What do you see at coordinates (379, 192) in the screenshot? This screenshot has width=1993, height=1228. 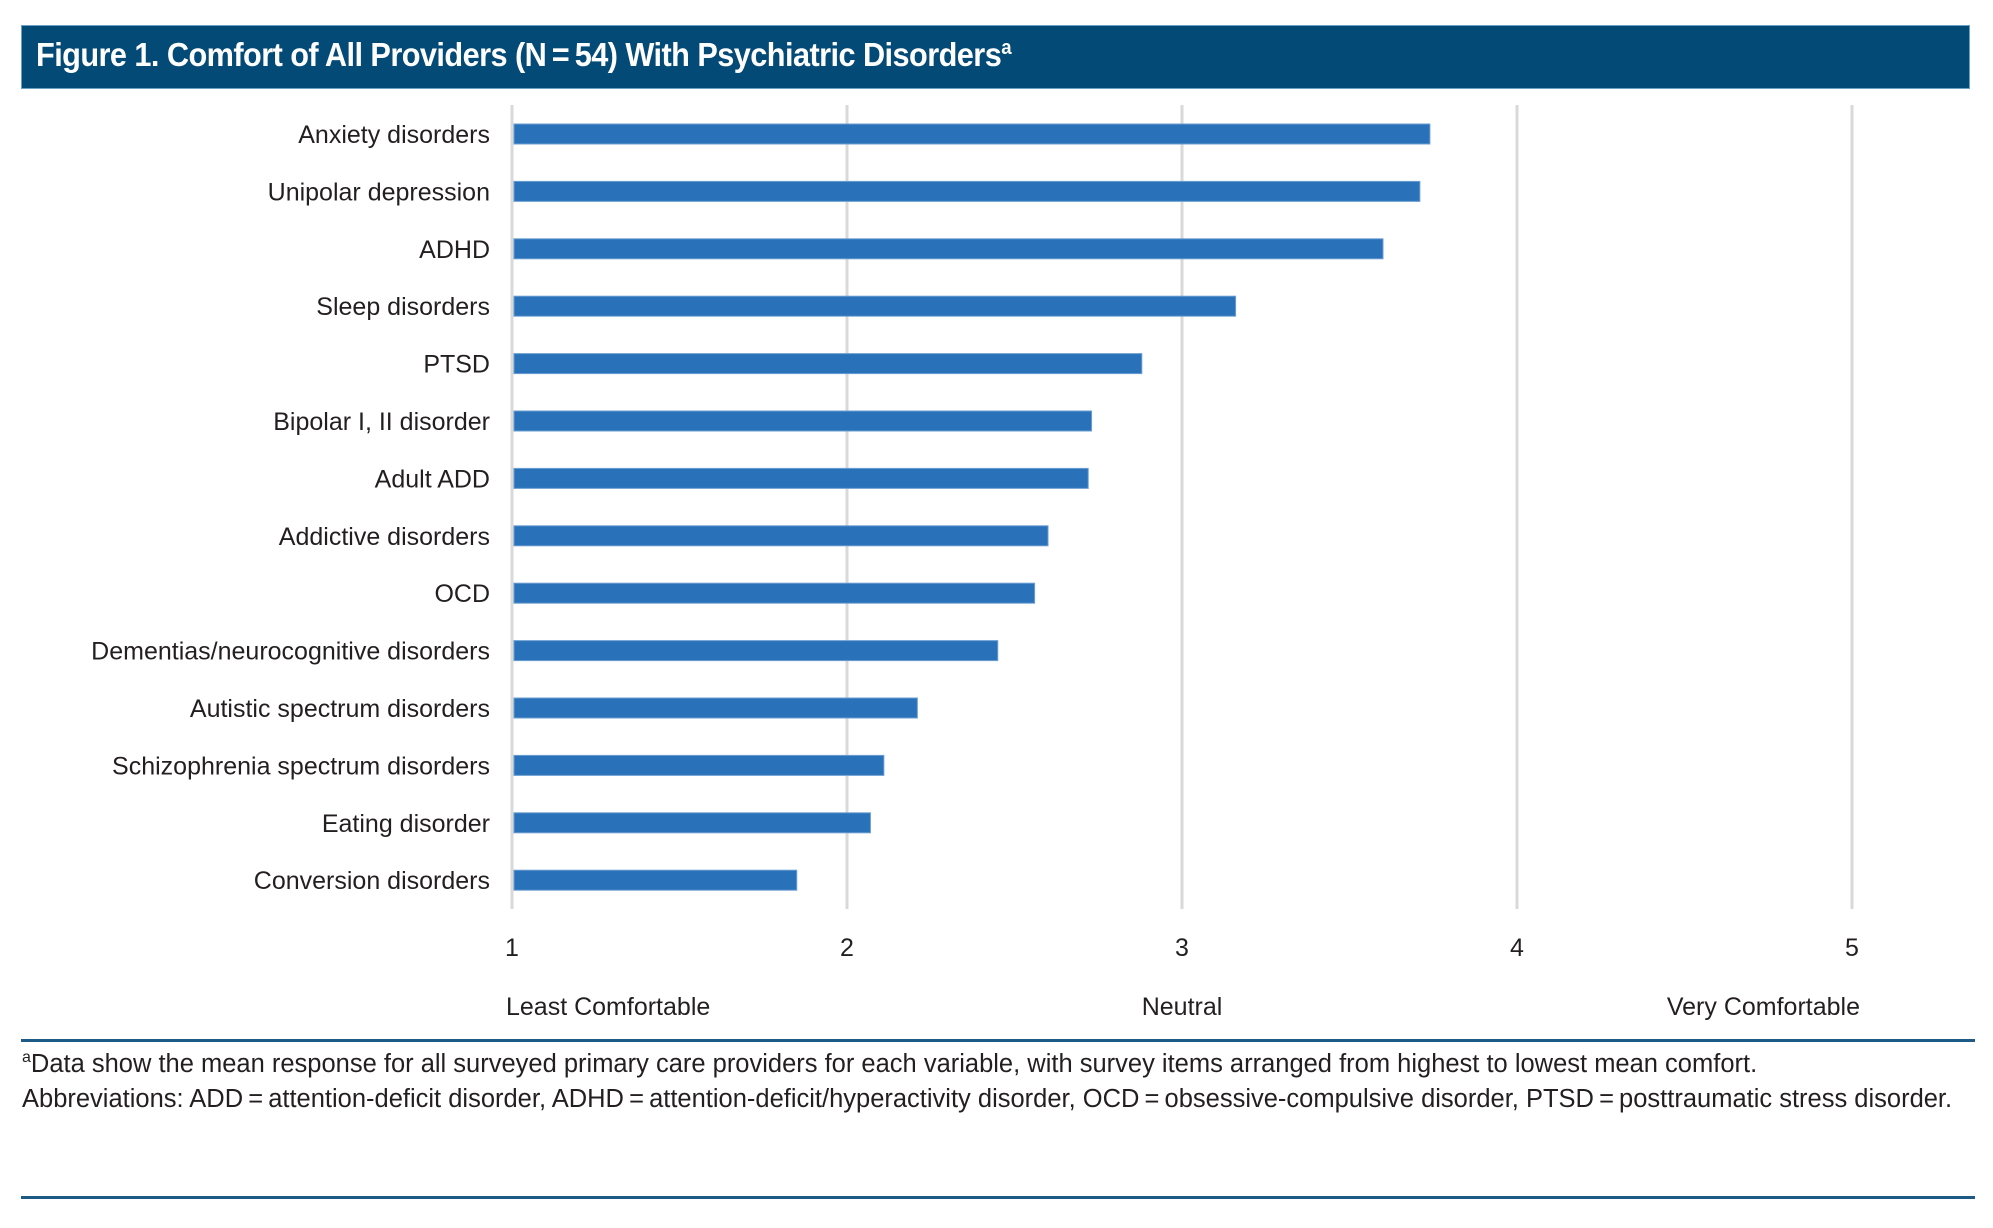 I see `category-label: Unipolar depression` at bounding box center [379, 192].